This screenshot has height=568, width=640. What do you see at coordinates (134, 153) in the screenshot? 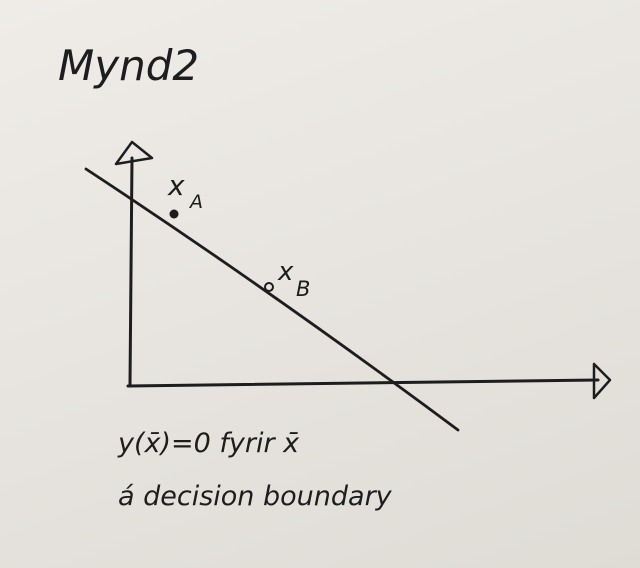
I see `y-axis-arrow-icon` at bounding box center [134, 153].